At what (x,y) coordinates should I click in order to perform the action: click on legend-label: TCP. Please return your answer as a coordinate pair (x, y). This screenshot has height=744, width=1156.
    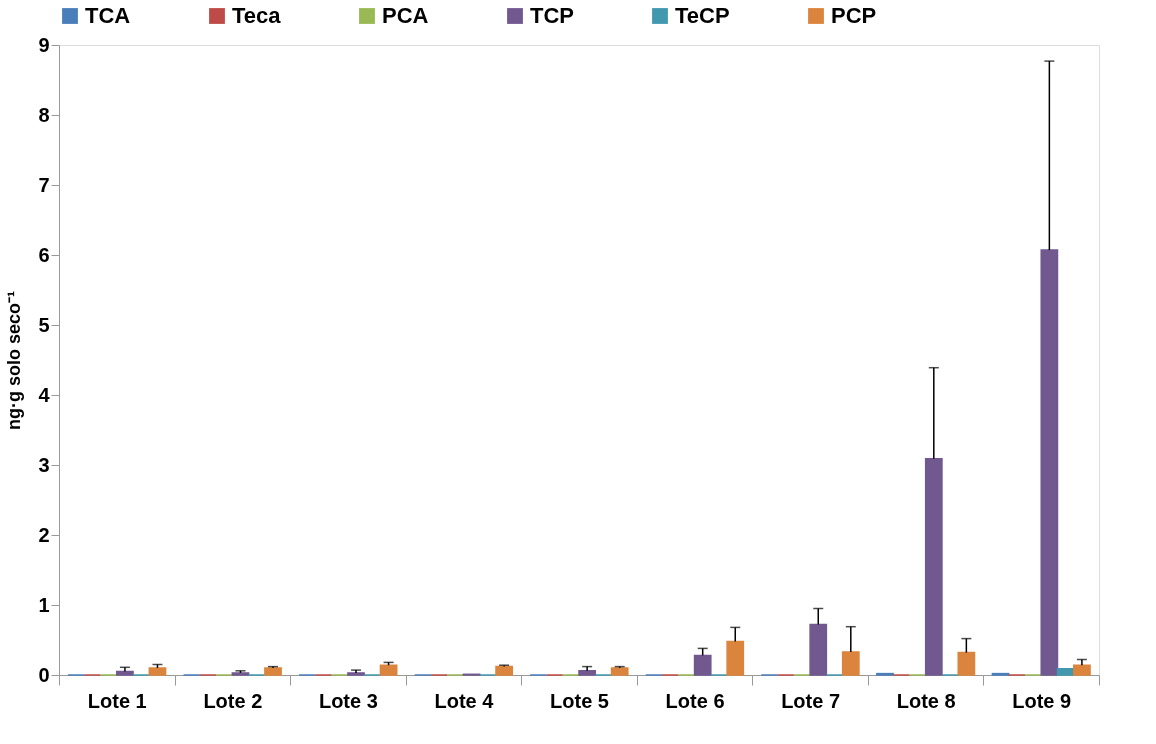
    Looking at the image, I should click on (552, 15).